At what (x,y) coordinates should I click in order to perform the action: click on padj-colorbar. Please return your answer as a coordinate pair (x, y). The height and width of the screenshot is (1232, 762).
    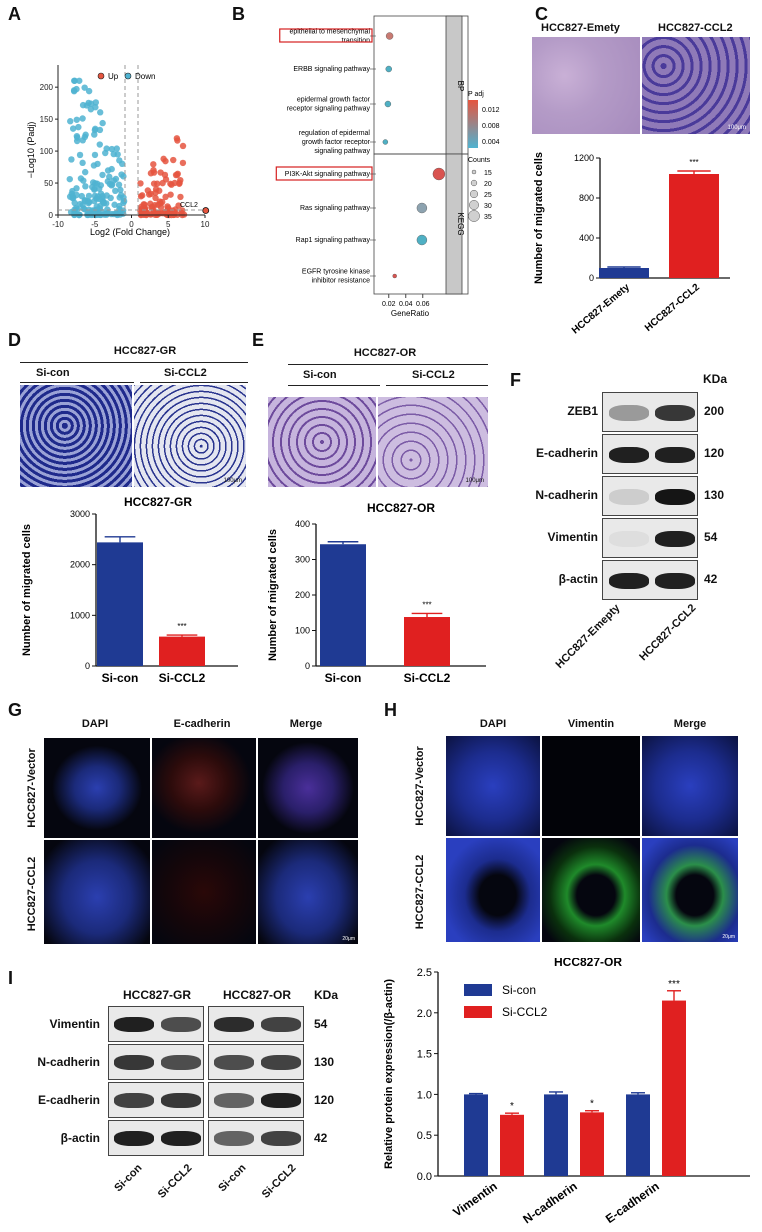
    Looking at the image, I should click on (473, 124).